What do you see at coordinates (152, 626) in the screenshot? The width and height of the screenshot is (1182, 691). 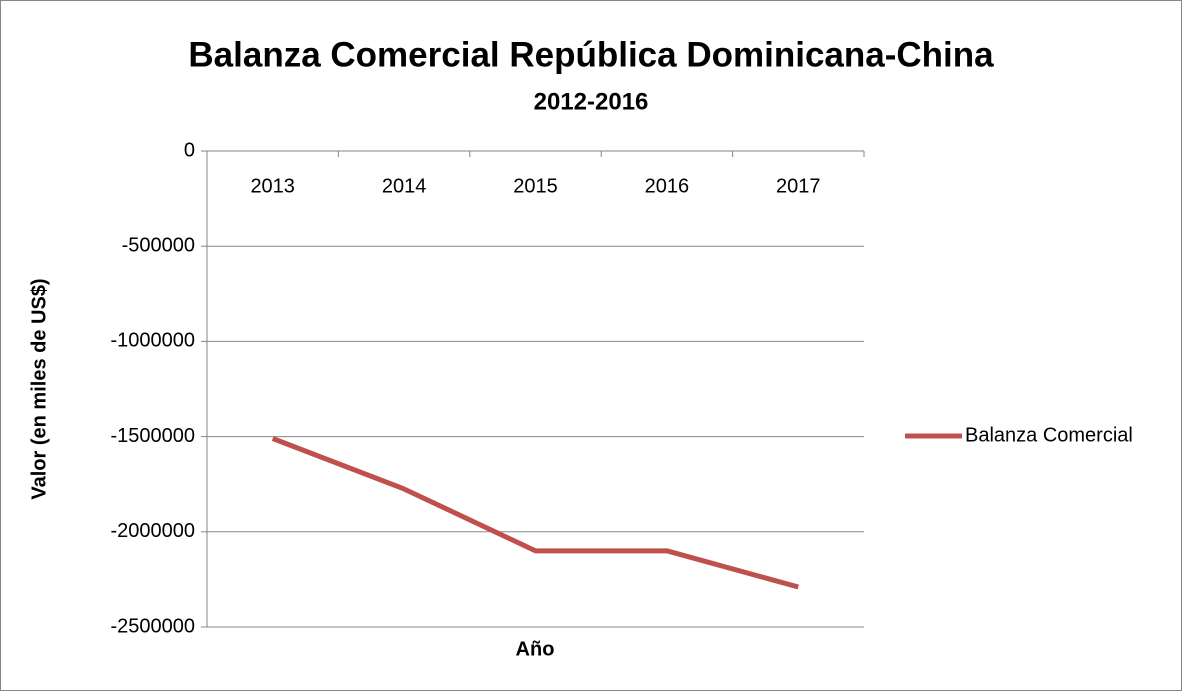 I see `y-tick-label: -2500000` at bounding box center [152, 626].